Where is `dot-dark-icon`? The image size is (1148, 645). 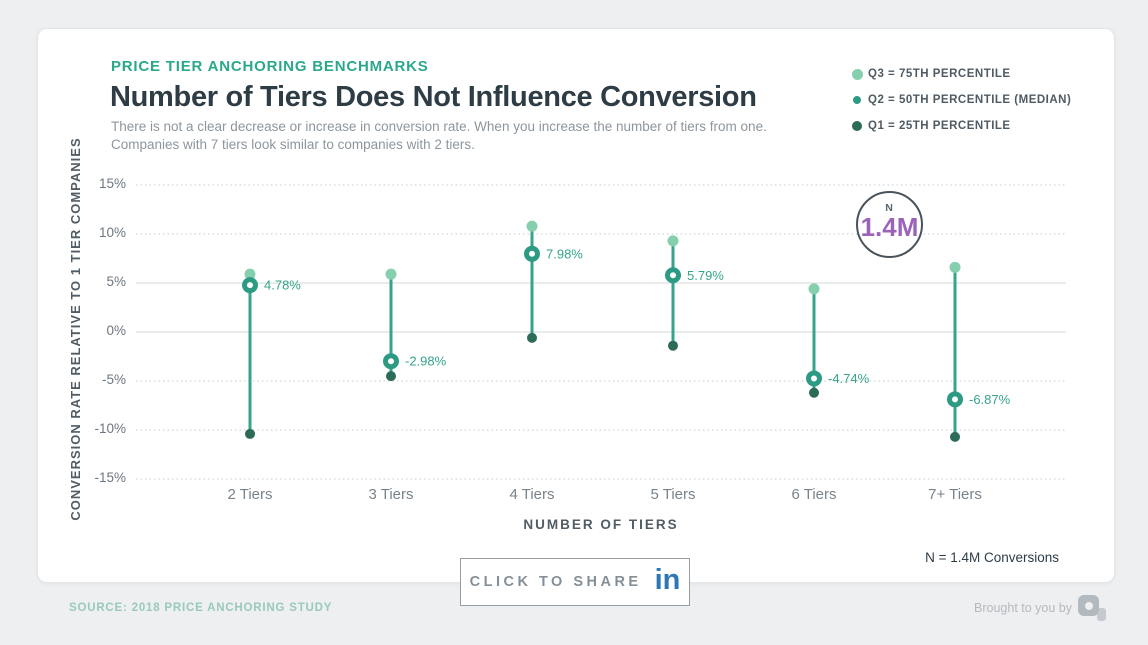
dot-dark-icon is located at coordinates (857, 126).